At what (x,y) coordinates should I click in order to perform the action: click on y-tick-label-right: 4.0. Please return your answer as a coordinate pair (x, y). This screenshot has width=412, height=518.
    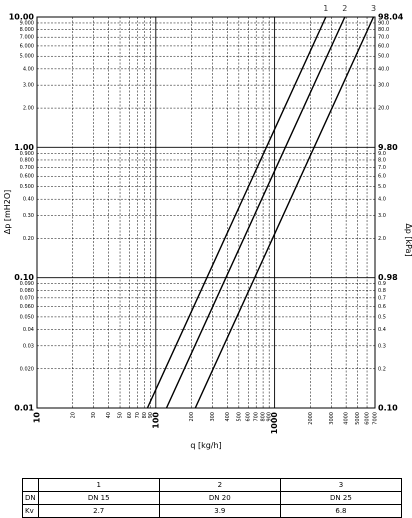
    Looking at the image, I should click on (382, 200).